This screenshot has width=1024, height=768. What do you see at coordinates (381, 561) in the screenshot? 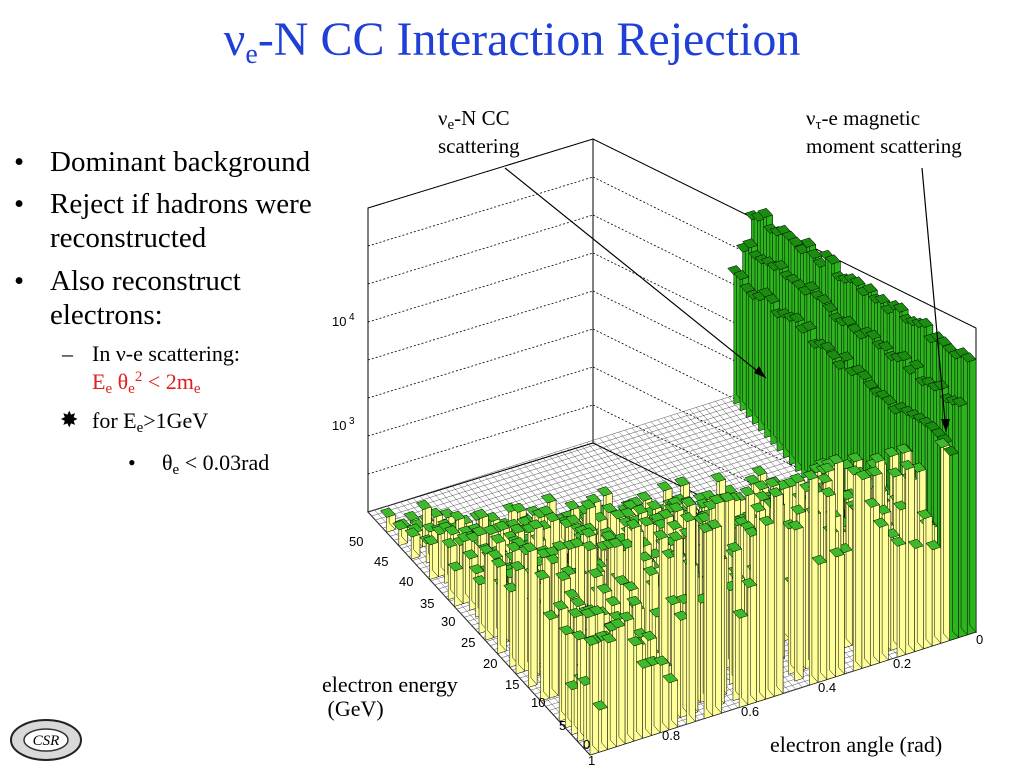
I see `energy-tick-label: 45` at bounding box center [381, 561].